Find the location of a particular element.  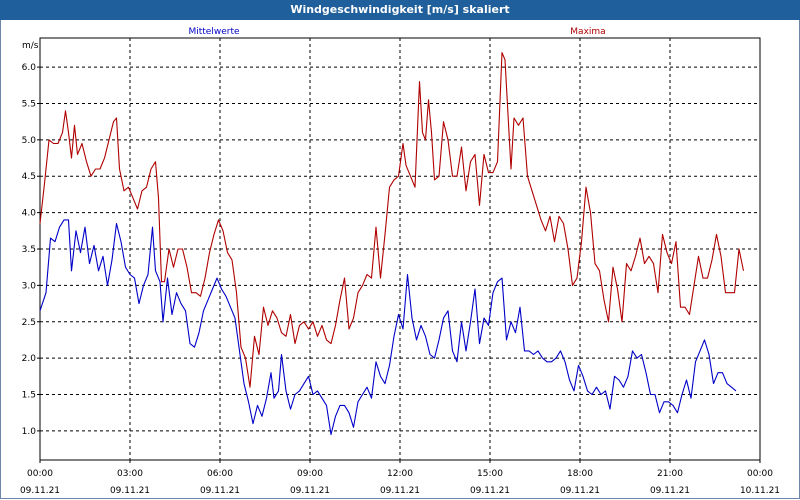

y-tick-label: 6.0 is located at coordinates (29, 68).